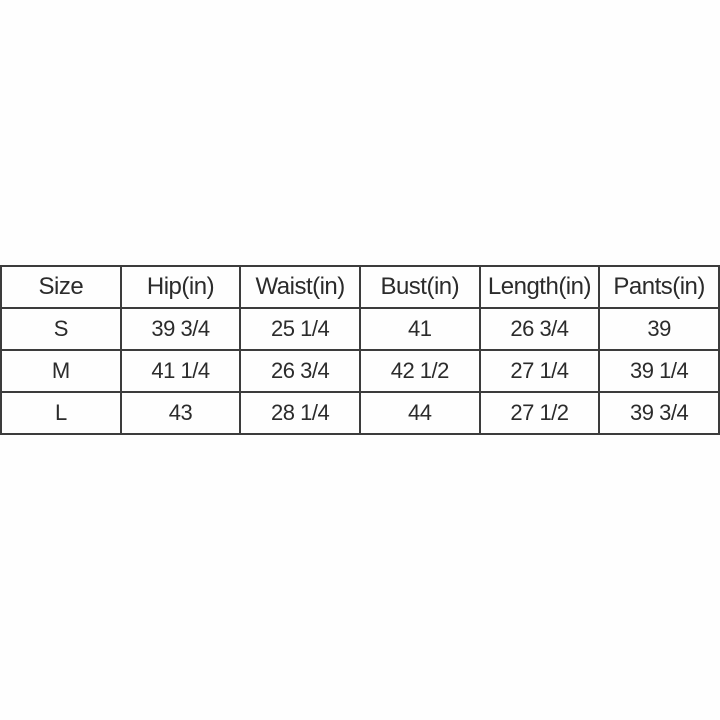  What do you see at coordinates (300, 329) in the screenshot?
I see `measurement-cell: 25 1/4` at bounding box center [300, 329].